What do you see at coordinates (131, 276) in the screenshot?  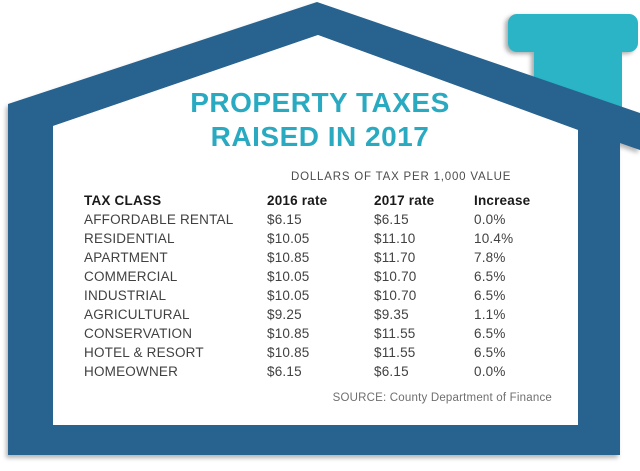 I see `tax-class-cell: COMMERCIAL` at bounding box center [131, 276].